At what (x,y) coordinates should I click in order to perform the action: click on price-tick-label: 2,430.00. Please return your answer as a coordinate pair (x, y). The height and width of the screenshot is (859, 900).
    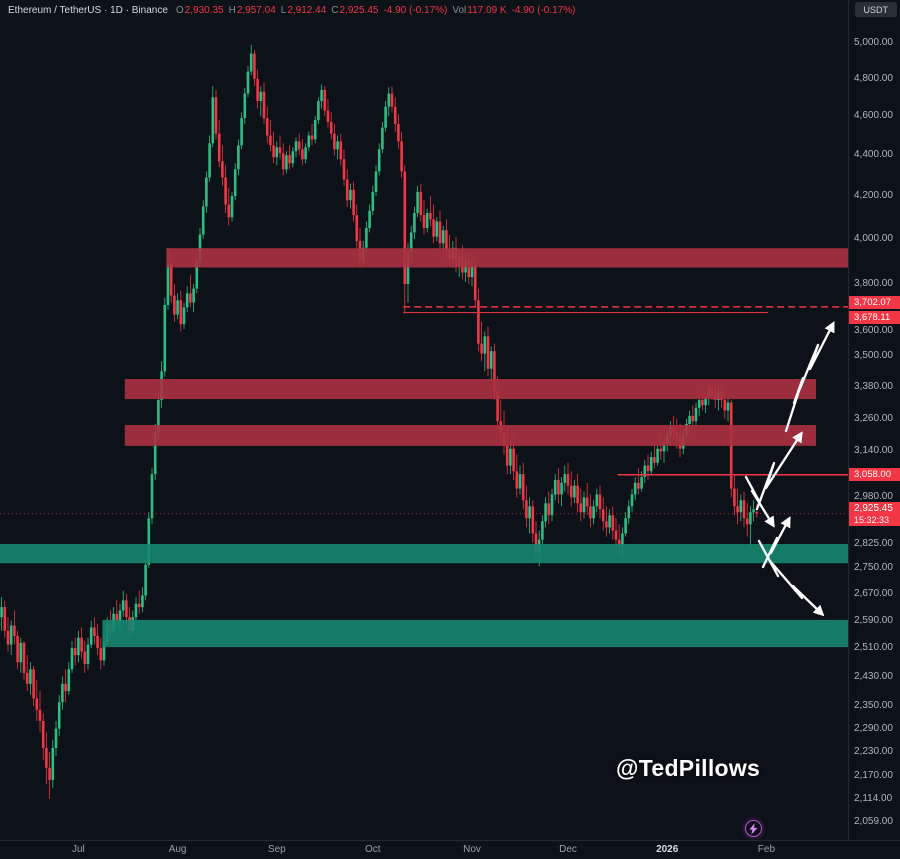
    Looking at the image, I should click on (873, 676).